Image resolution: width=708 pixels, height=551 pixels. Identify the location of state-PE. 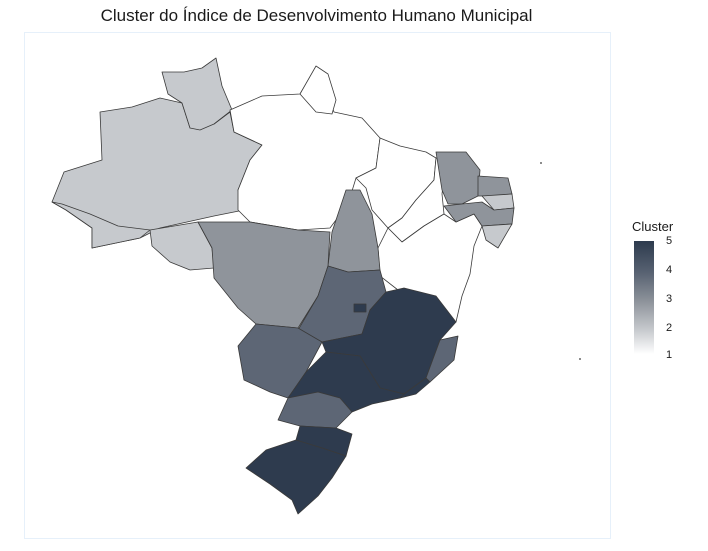
(479, 214).